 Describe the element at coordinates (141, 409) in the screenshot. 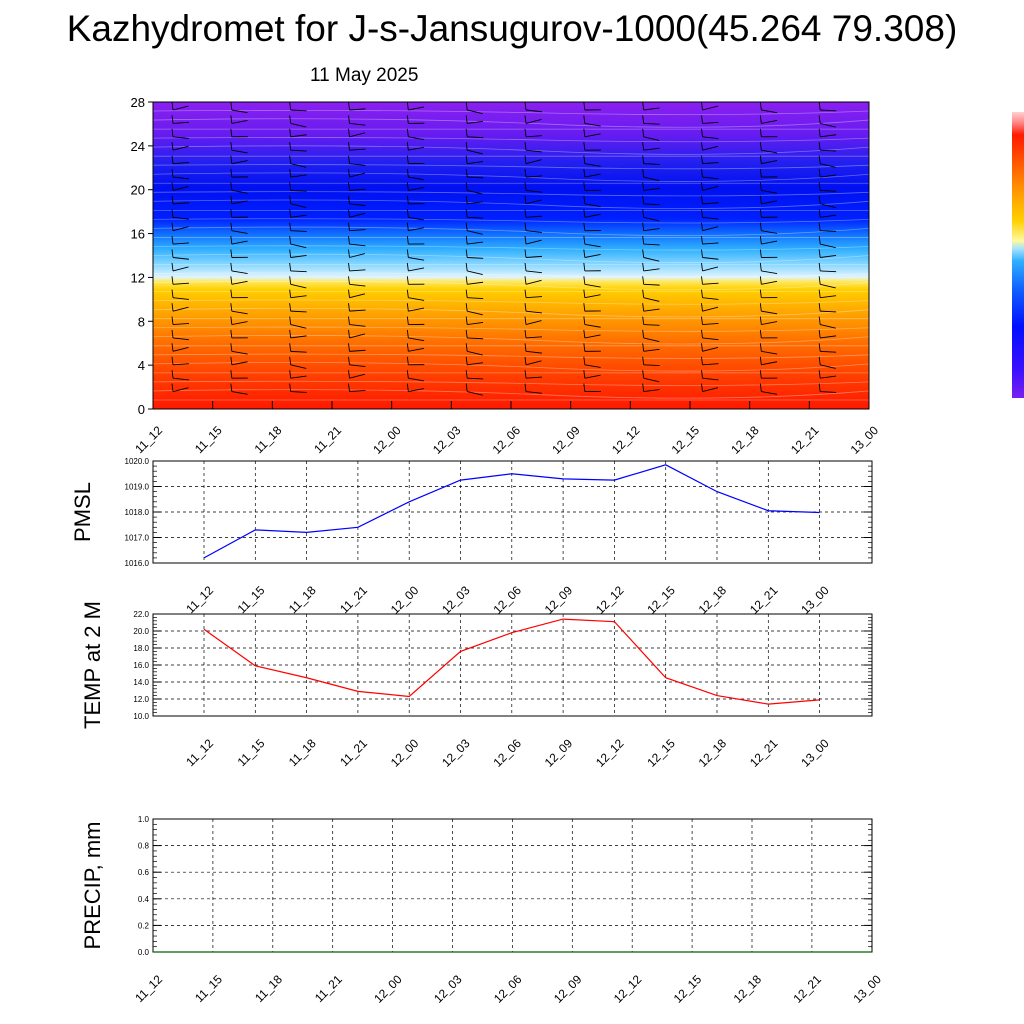

I see `y-tick-label: 0` at that location.